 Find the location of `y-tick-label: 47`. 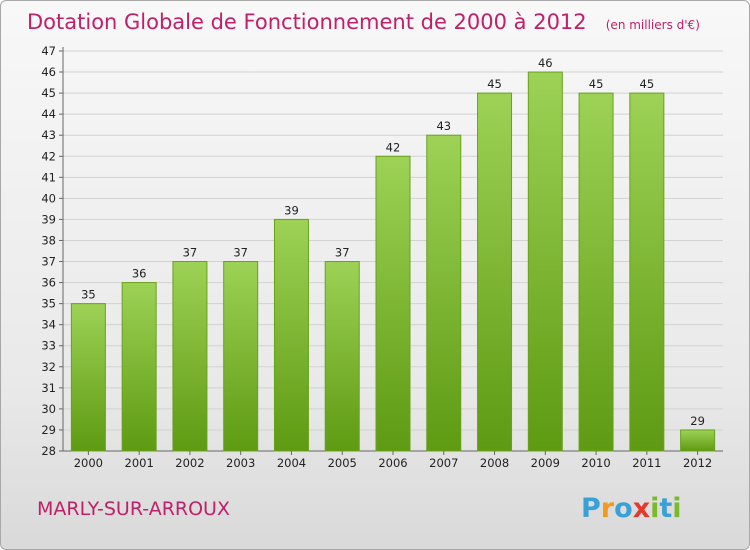

y-tick-label: 47 is located at coordinates (48, 51).